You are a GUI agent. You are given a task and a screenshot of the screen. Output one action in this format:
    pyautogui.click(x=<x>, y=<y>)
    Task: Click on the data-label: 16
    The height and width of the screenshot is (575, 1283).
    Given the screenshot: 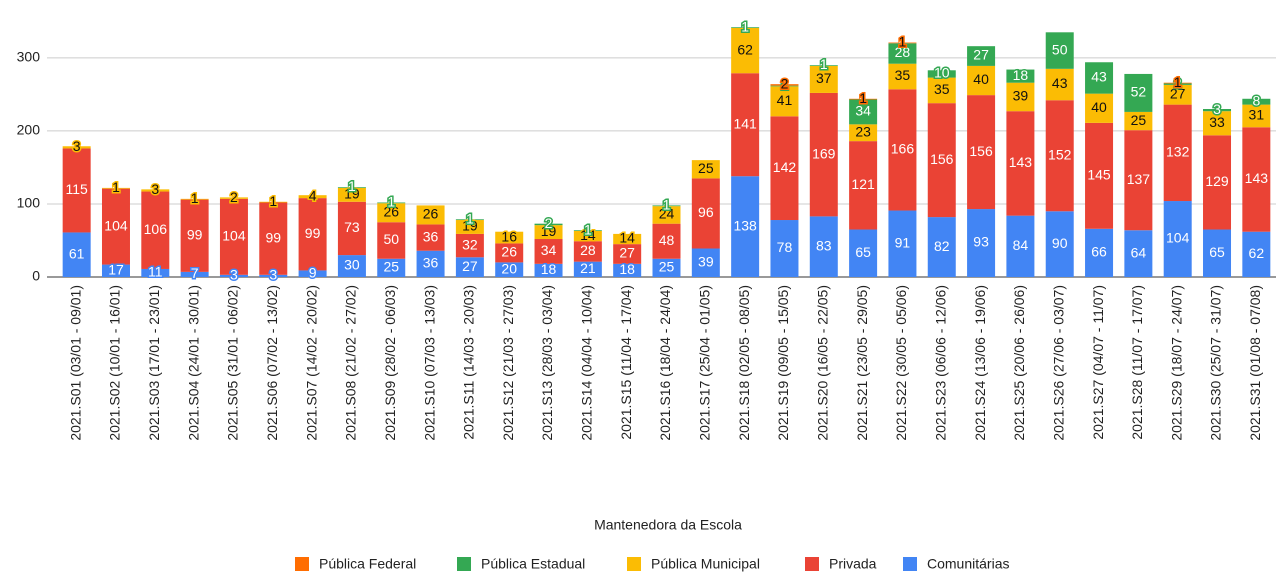 What is the action you would take?
    pyautogui.click(x=509, y=236)
    